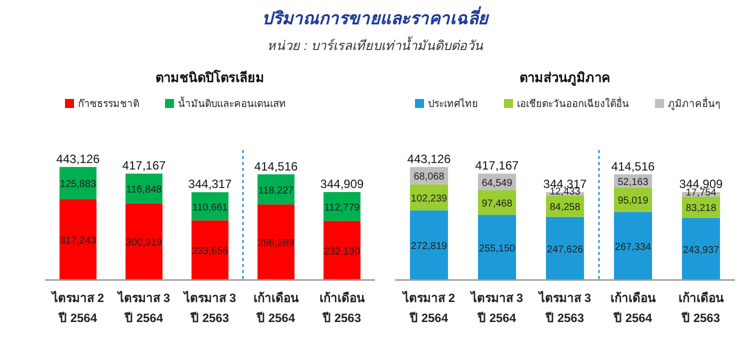 The height and width of the screenshot is (344, 750). I want to click on data-label: 243,937, so click(701, 250).